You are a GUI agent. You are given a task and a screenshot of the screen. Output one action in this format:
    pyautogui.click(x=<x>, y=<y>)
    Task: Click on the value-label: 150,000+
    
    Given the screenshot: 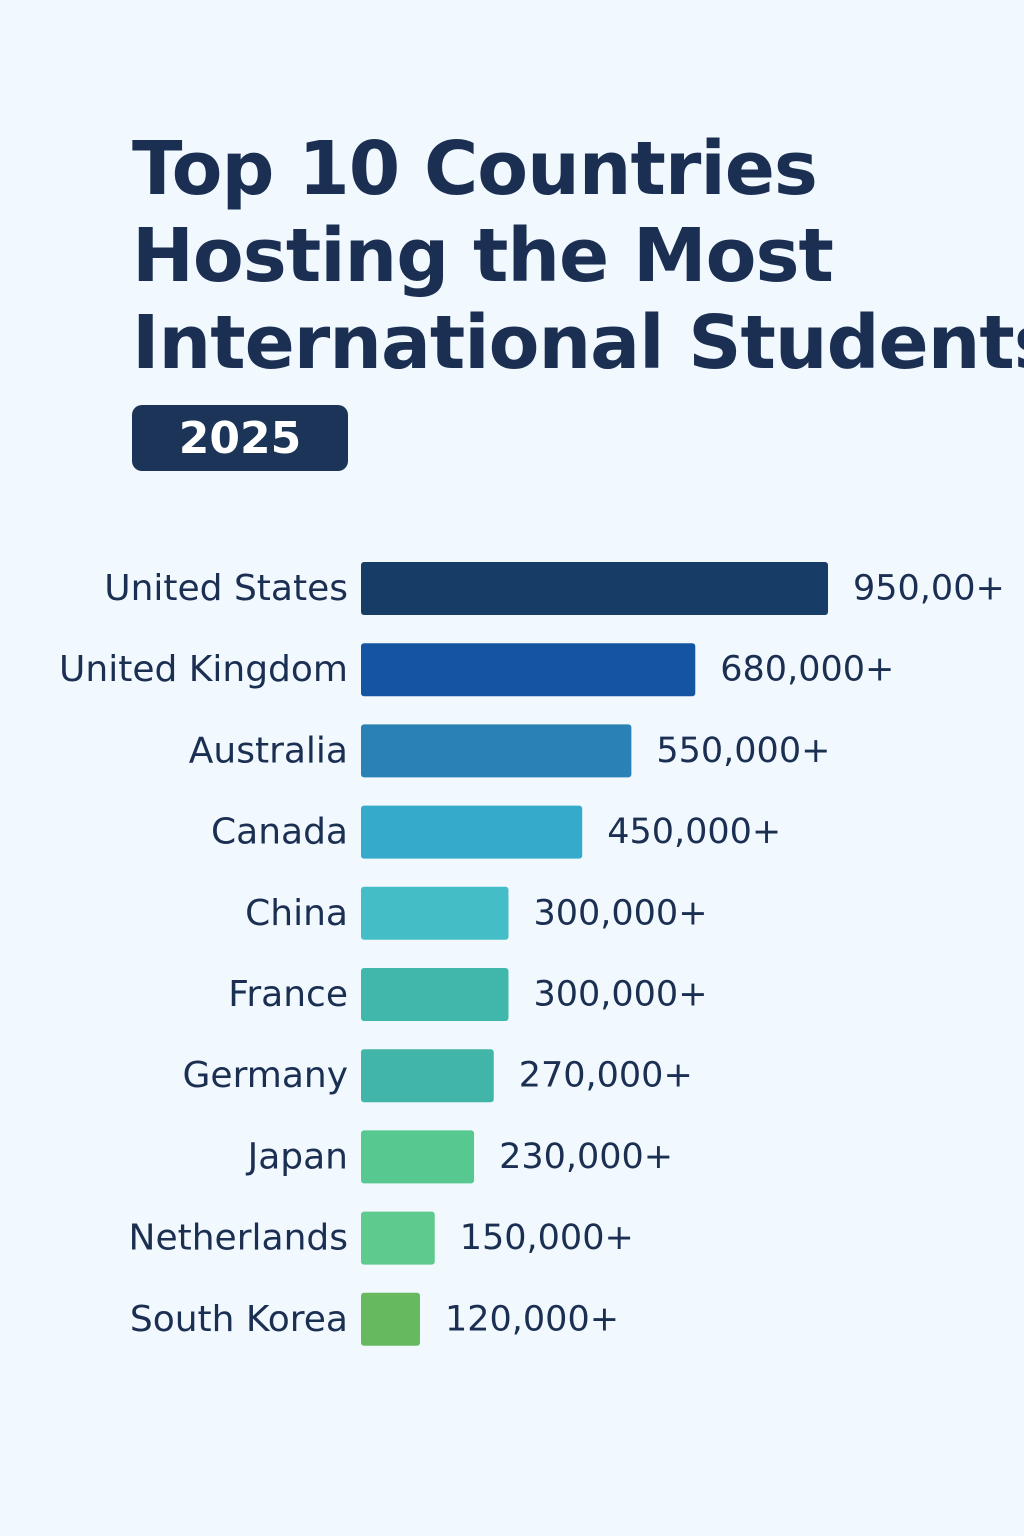 What is the action you would take?
    pyautogui.click(x=547, y=1238)
    